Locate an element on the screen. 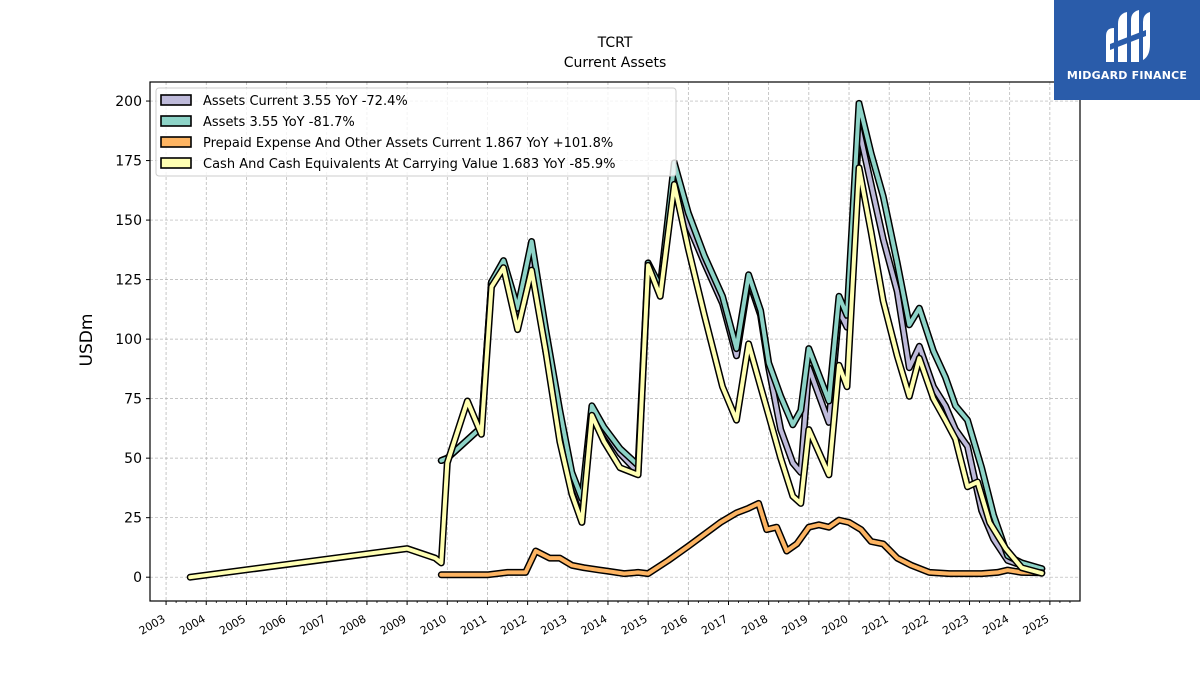 The image size is (1200, 675). y-tick-label: 150 is located at coordinates (128, 221).